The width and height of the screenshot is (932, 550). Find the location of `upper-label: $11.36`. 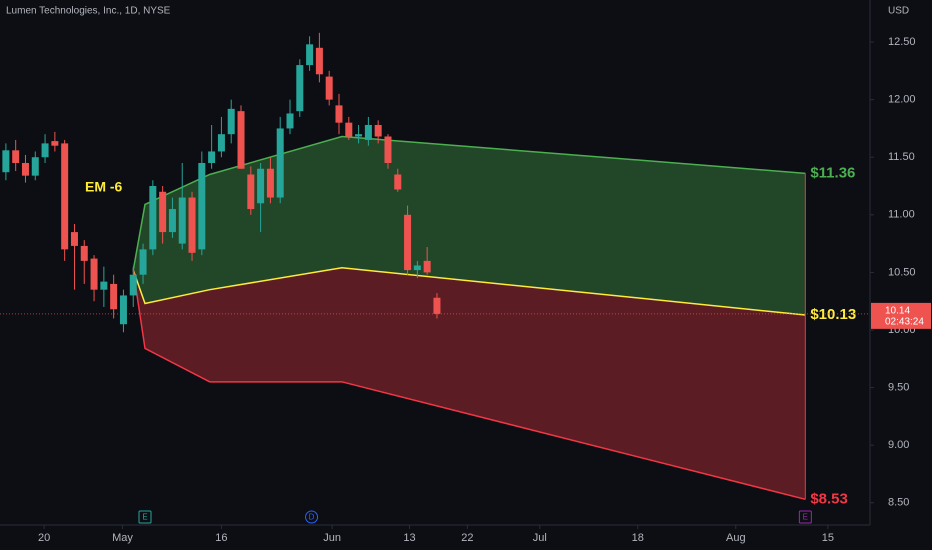

upper-label: $11.36 is located at coordinates (832, 172).